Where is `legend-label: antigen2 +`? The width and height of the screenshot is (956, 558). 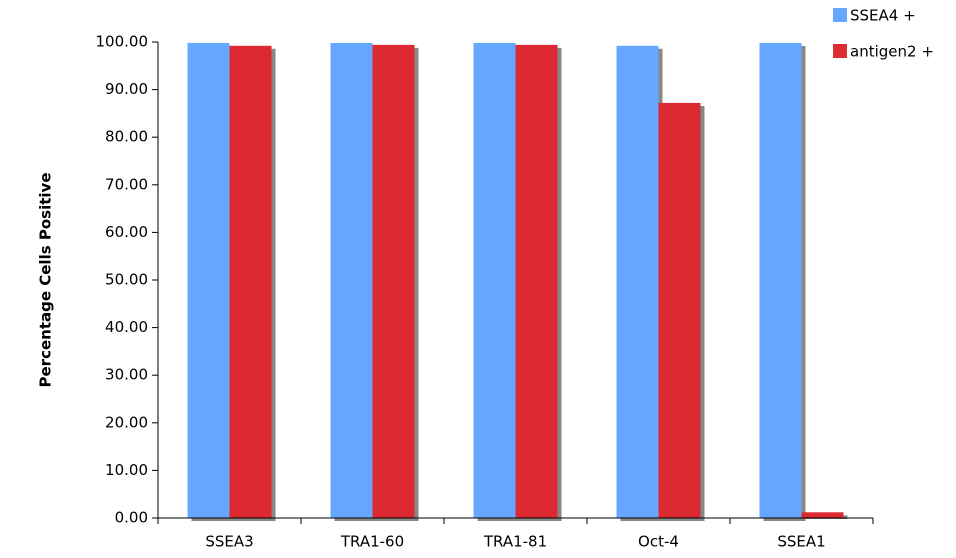 legend-label: antigen2 + is located at coordinates (892, 52).